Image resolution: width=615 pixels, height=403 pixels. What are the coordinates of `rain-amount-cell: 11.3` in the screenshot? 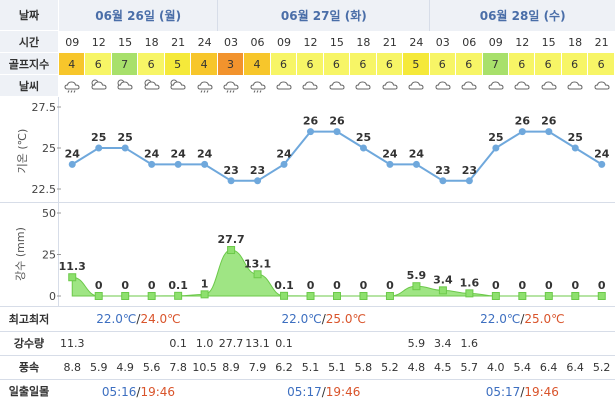 It's located at (72, 343).